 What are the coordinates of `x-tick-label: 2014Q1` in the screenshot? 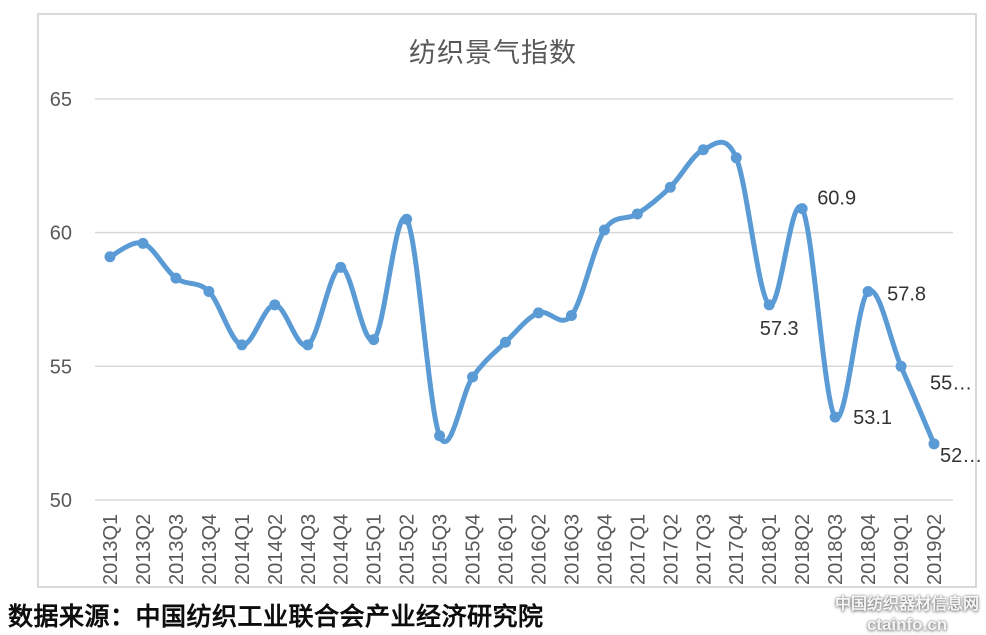 It's located at (243, 549).